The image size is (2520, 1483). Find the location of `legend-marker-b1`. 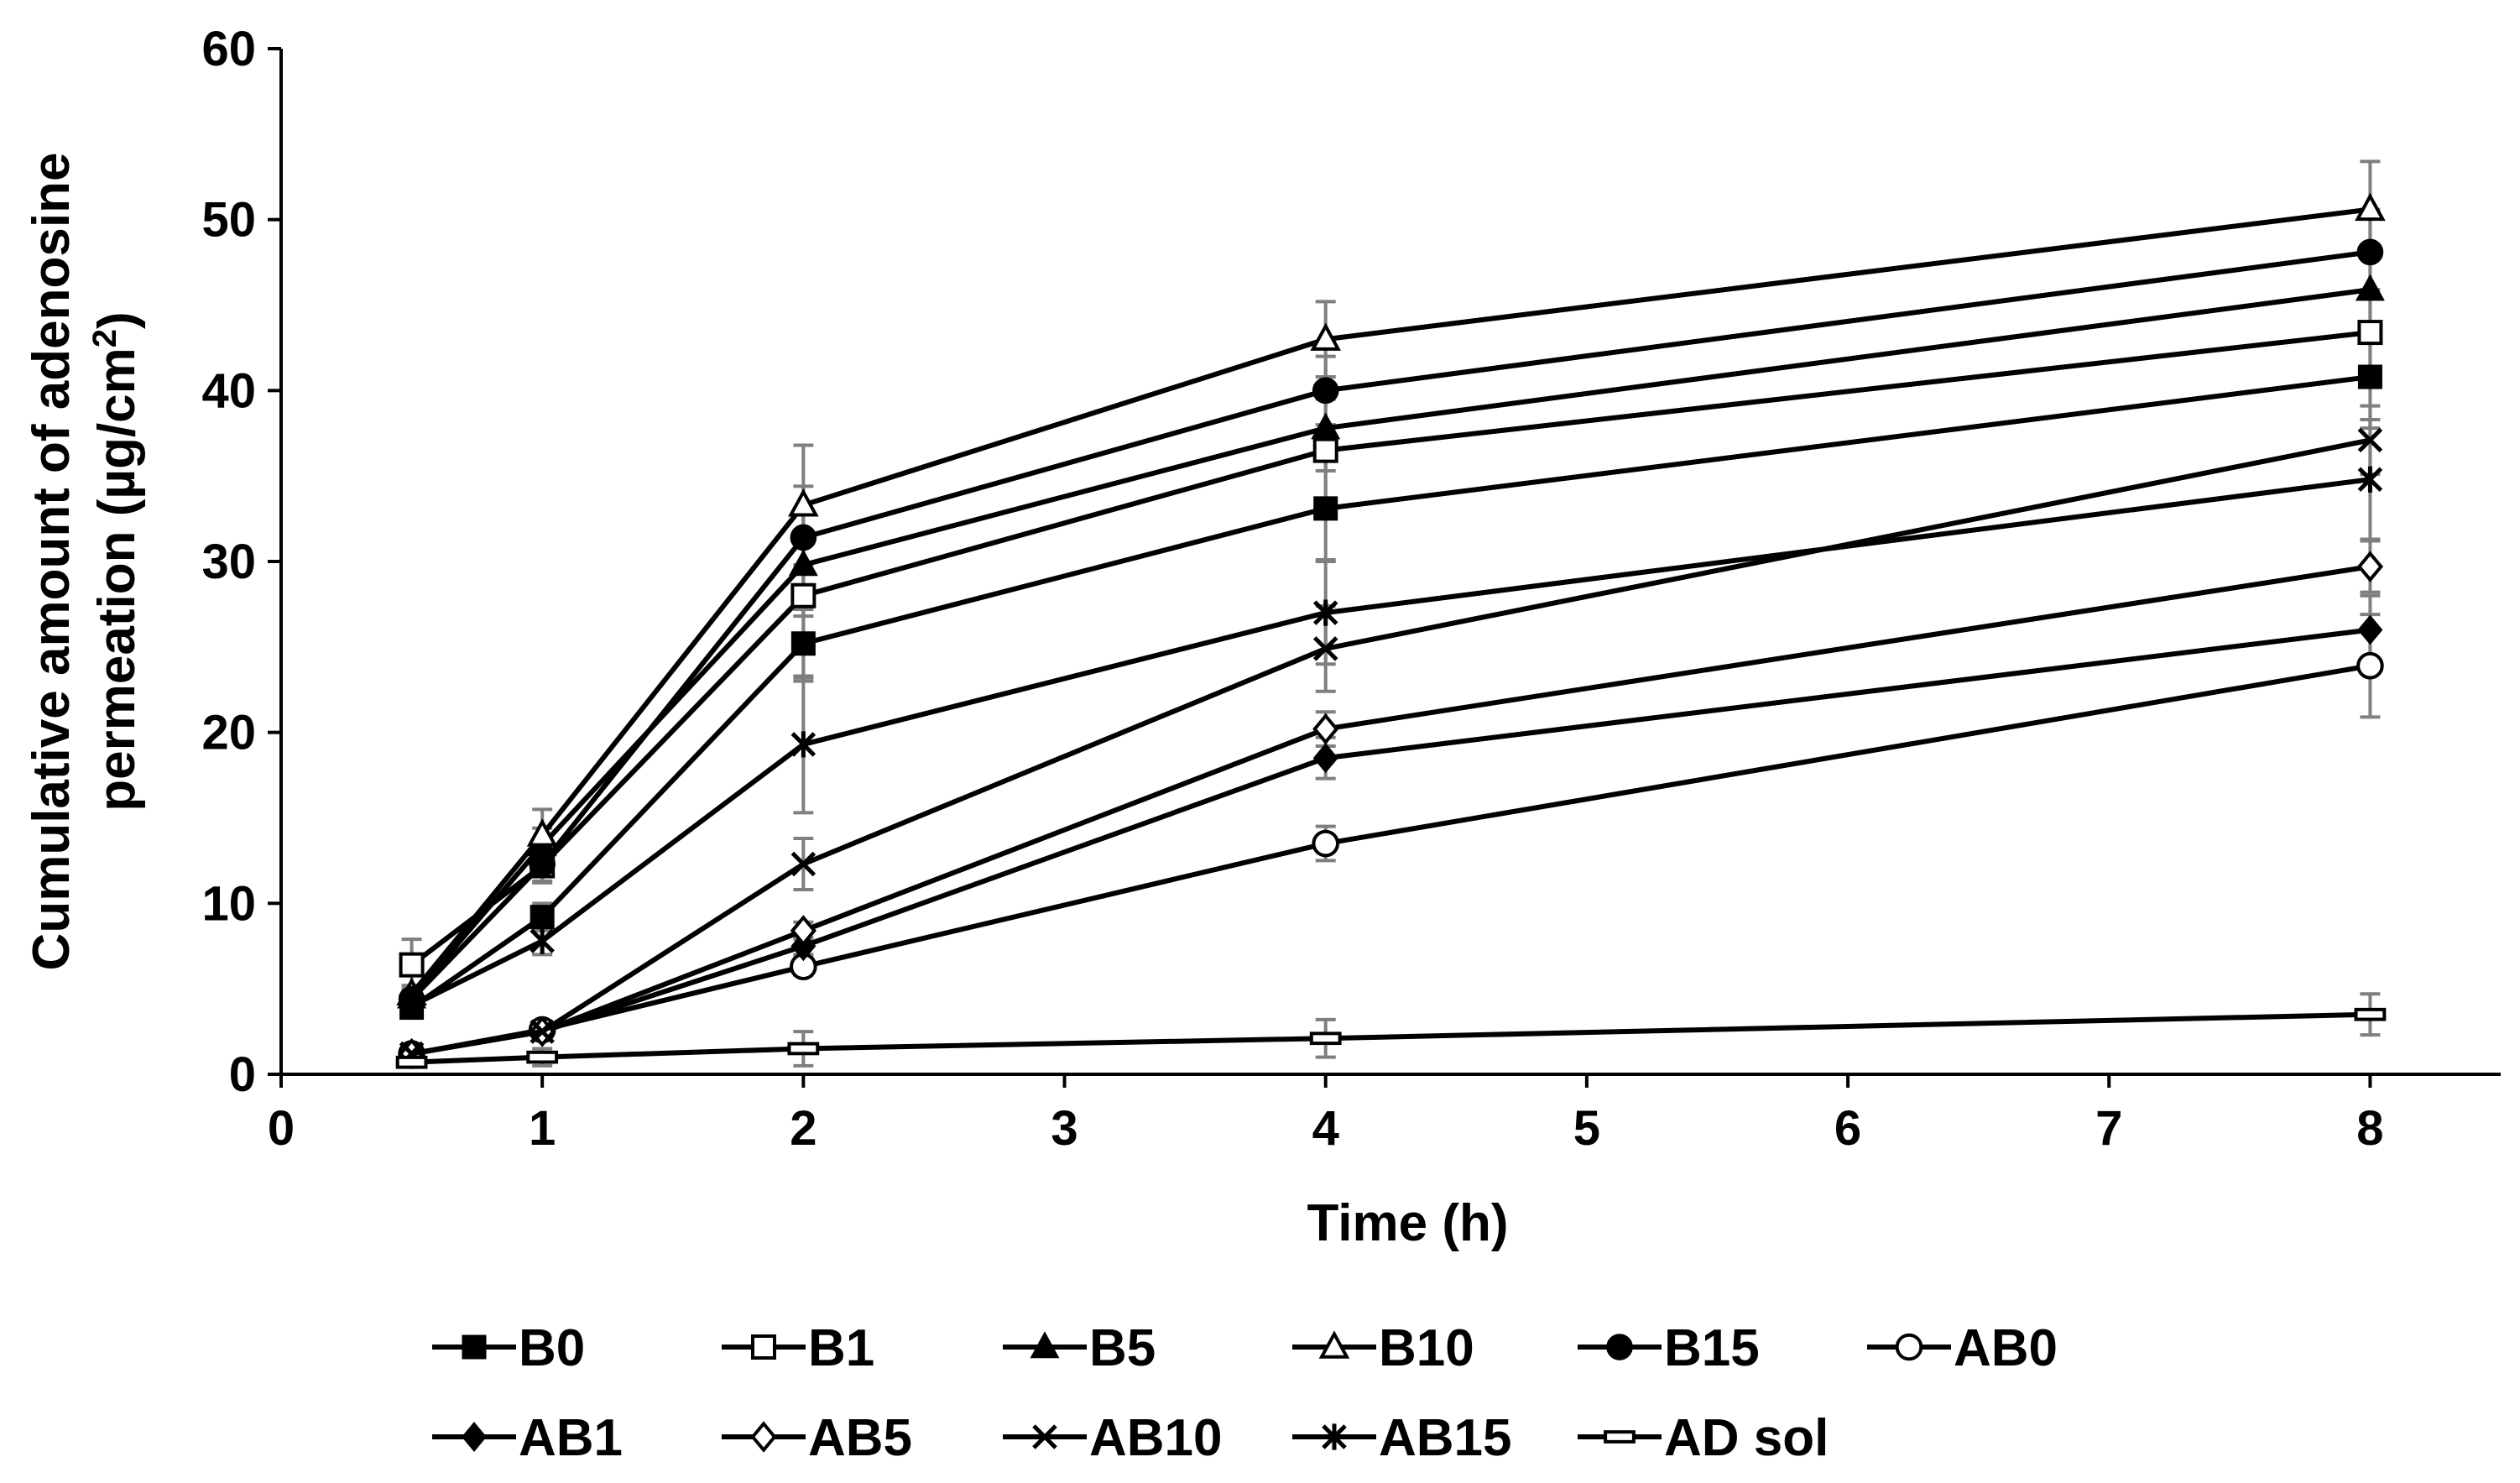

legend-marker-b1 is located at coordinates (763, 1347).